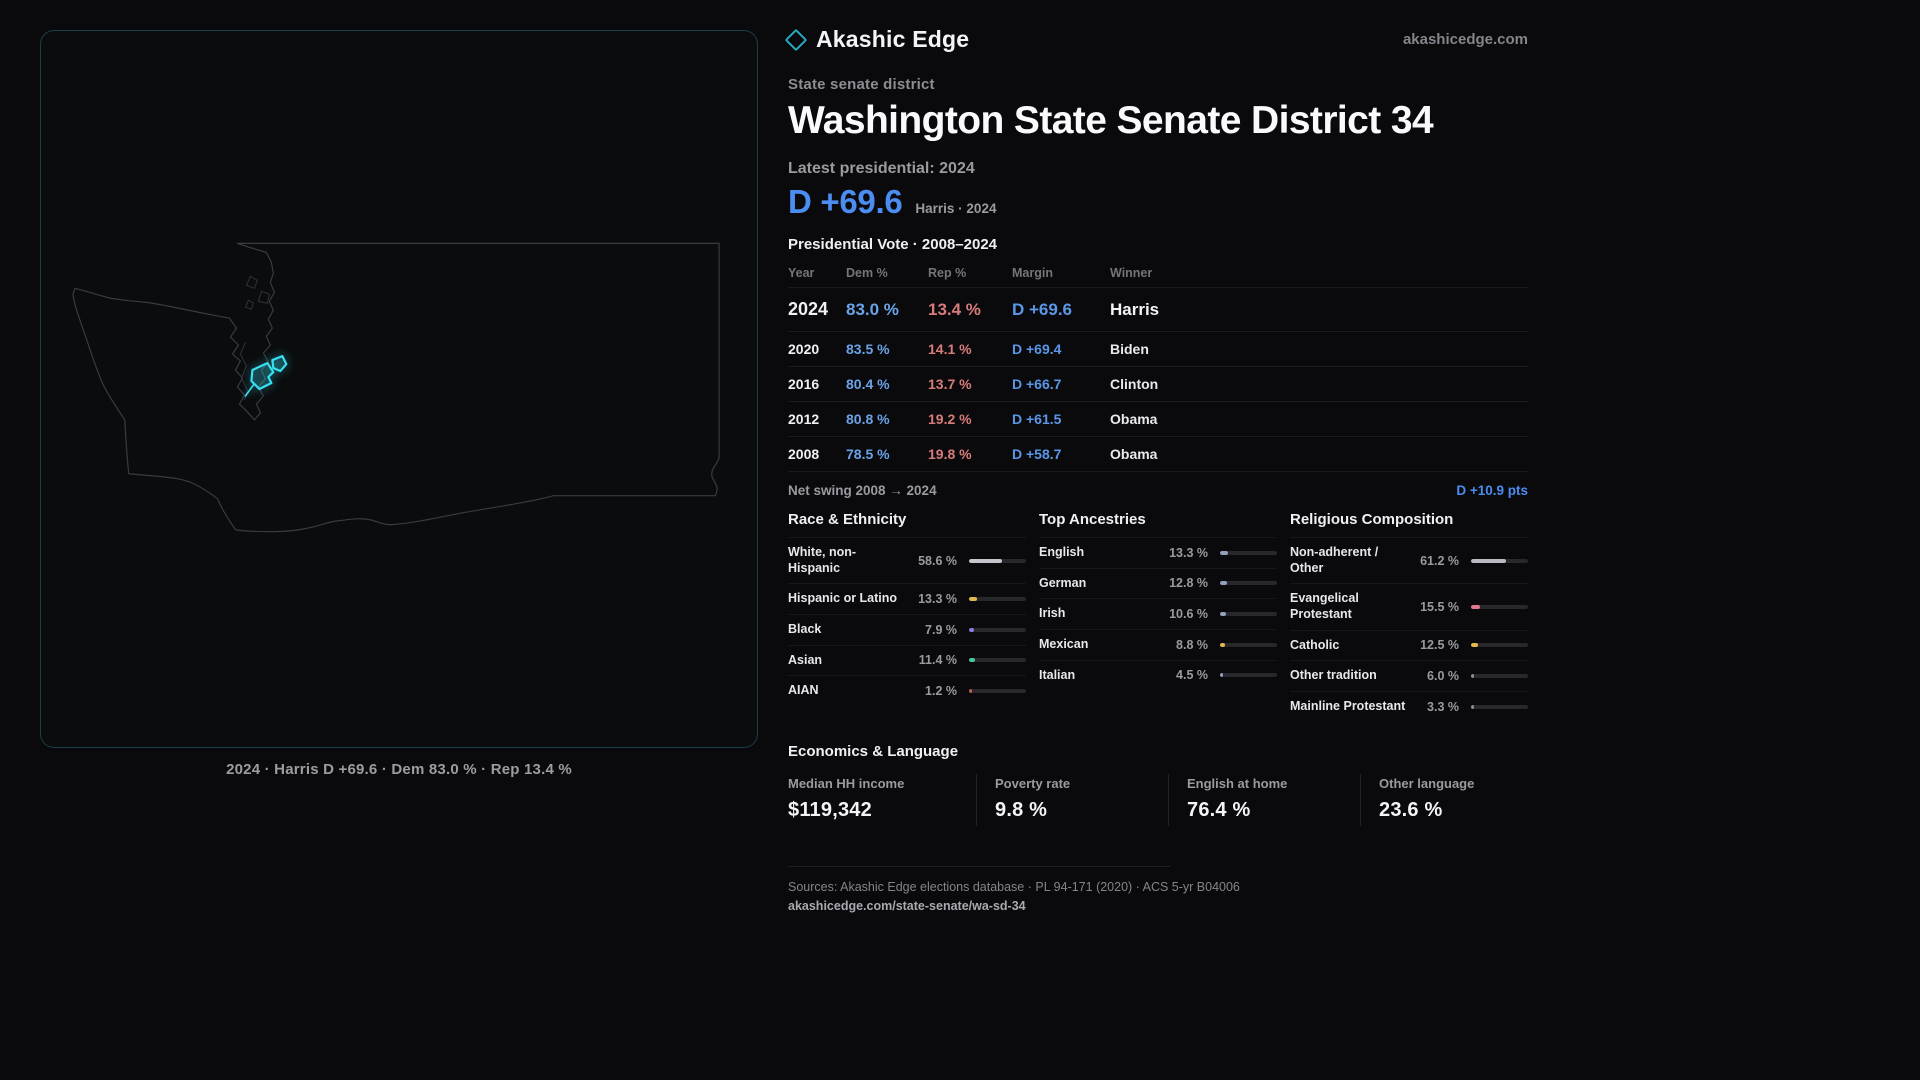  What do you see at coordinates (1237, 784) in the screenshot?
I see `stat-label: English at home` at bounding box center [1237, 784].